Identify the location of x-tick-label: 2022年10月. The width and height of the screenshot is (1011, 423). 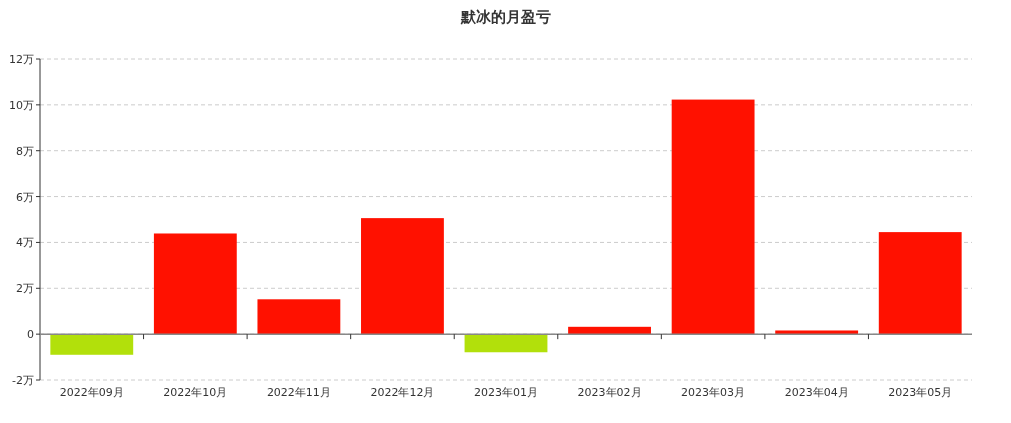
(195, 392).